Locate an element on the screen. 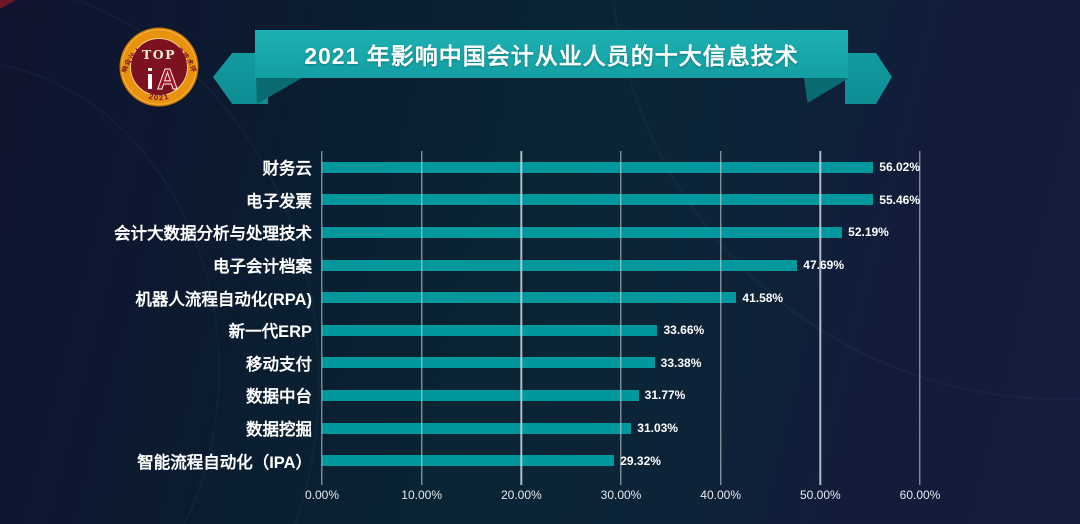 The width and height of the screenshot is (1080, 524). ribbon-left-fold is located at coordinates (279, 91).